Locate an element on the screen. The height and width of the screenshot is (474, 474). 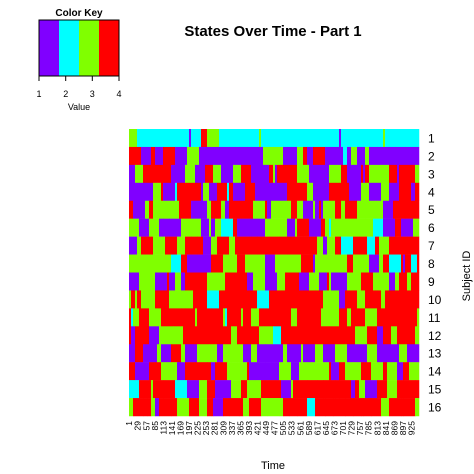
row-label: 11 is located at coordinates (434, 318).